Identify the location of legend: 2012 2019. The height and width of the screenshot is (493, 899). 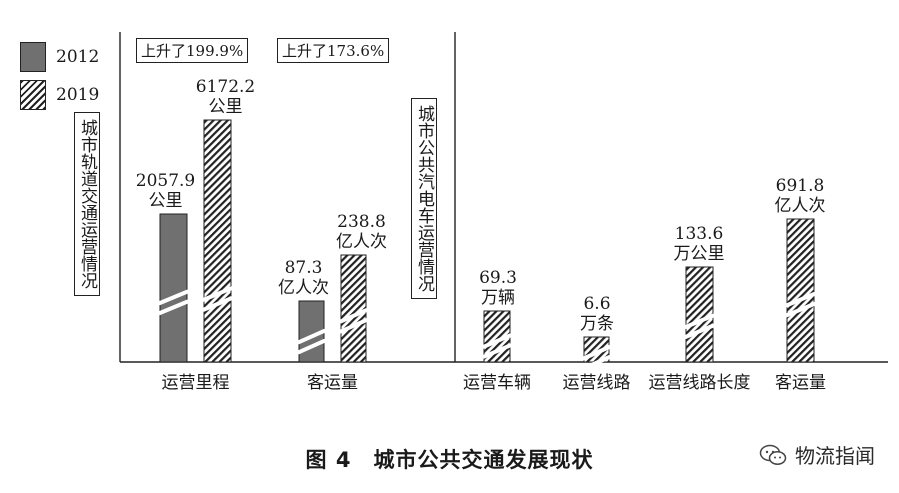
(59, 76).